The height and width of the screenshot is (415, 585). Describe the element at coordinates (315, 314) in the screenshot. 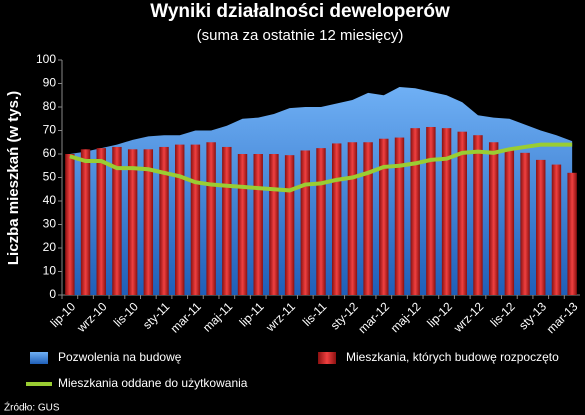

I see `x-tick-label: lis-11` at that location.